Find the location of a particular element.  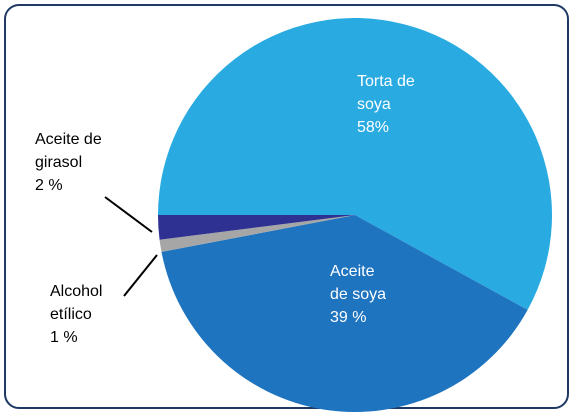

value-label: 39 % is located at coordinates (348, 317).